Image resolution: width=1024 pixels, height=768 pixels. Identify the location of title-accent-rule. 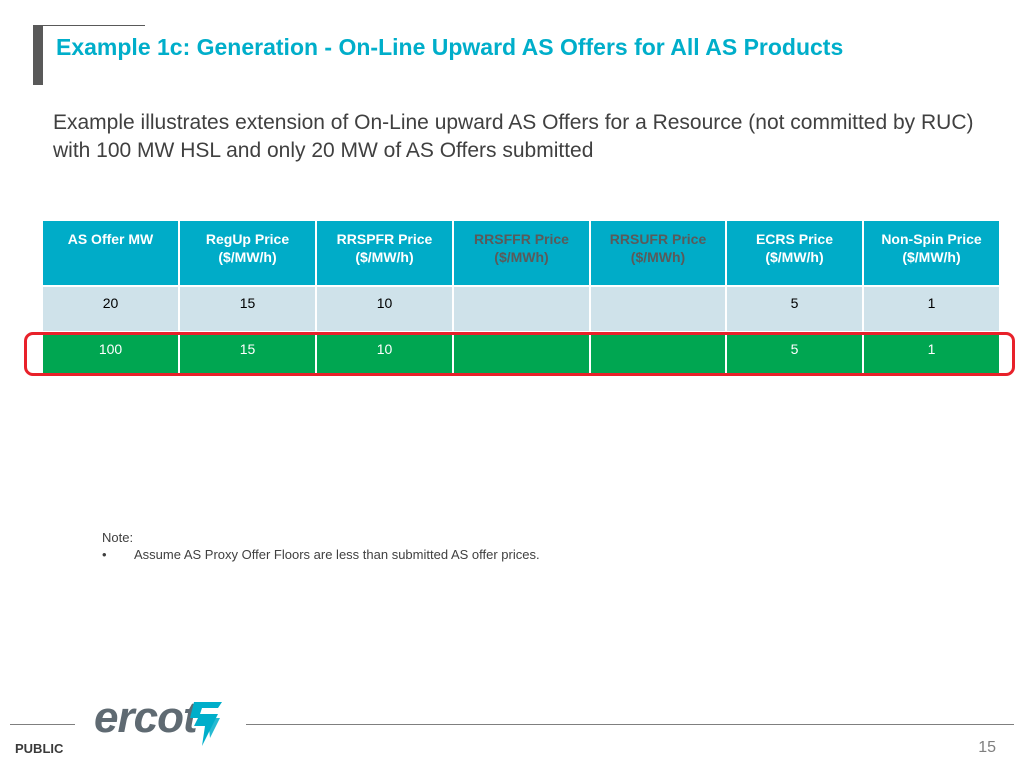
(94, 25).